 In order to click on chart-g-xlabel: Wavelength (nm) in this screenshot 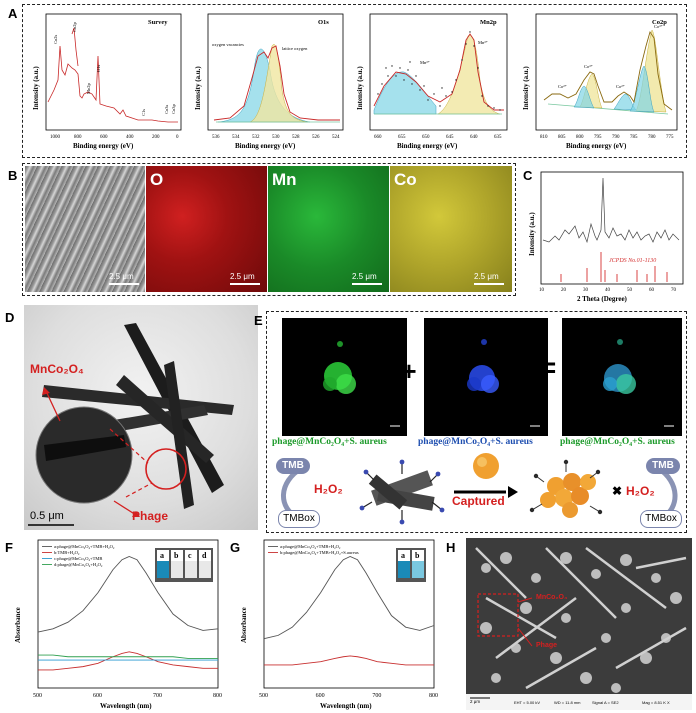, I will do `click(346, 706)`.